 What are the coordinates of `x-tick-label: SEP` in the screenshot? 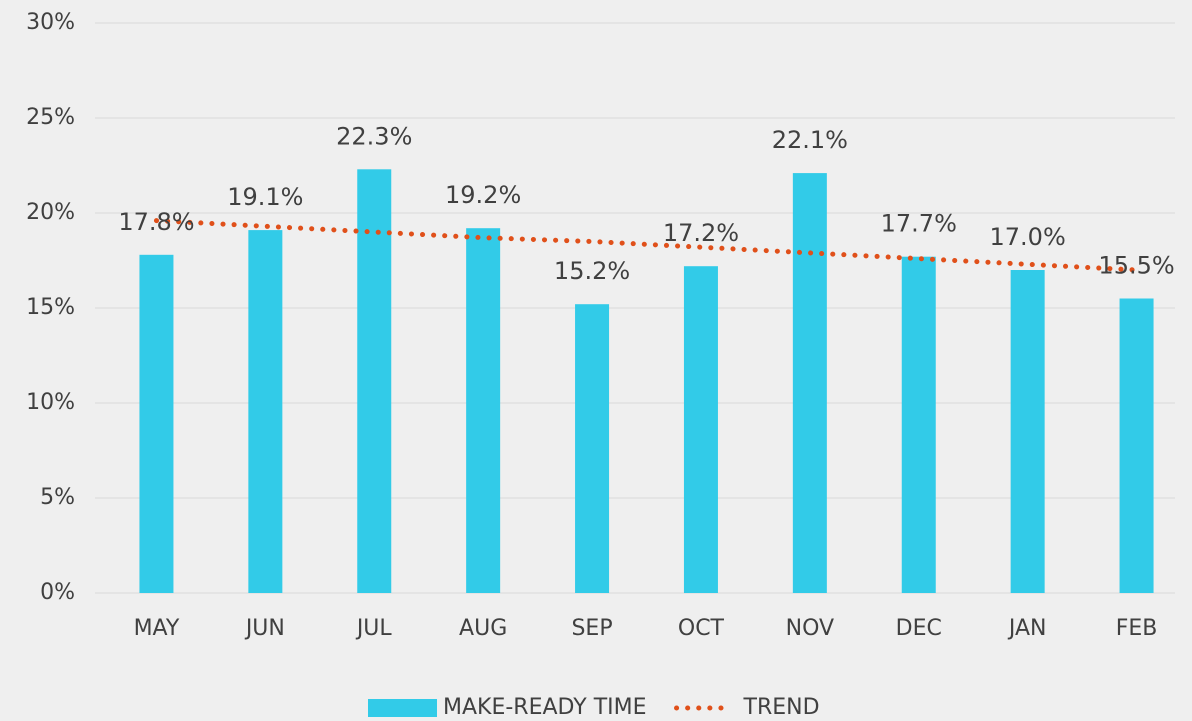 It's located at (591, 628).